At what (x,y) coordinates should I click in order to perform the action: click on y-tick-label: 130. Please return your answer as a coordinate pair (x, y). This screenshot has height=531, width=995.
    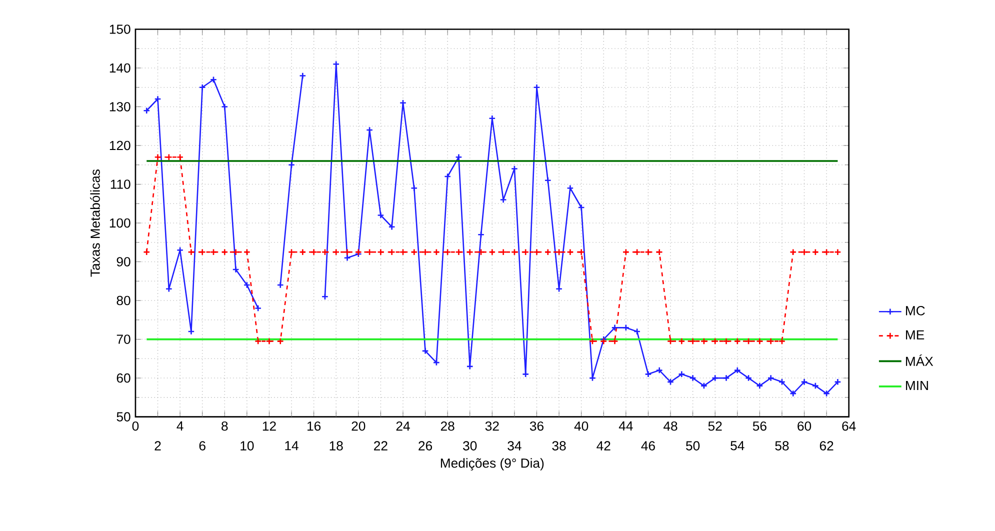
    Looking at the image, I should click on (120, 107).